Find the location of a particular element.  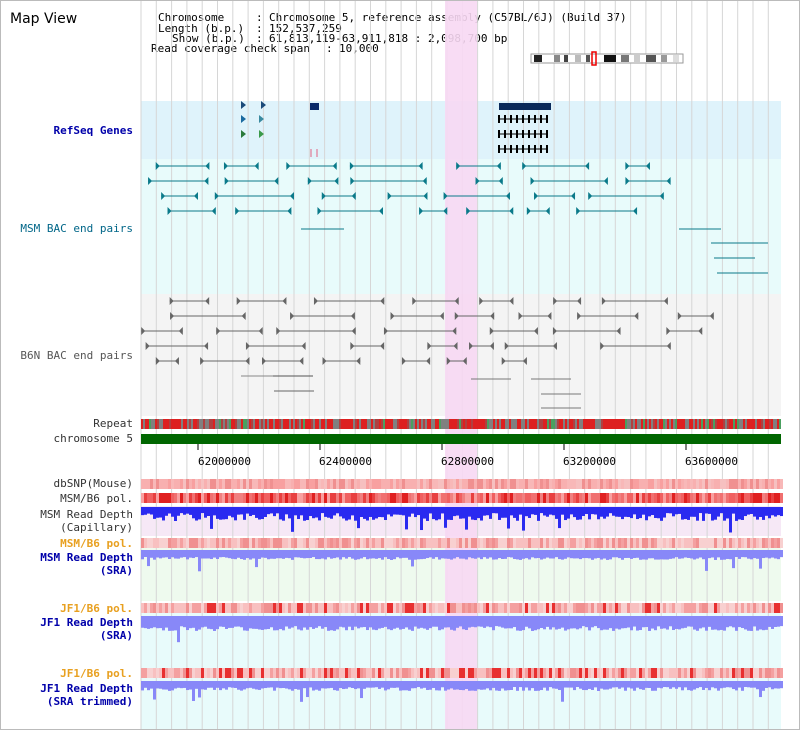

track-label-msm-bac: MSM BAC end pairs is located at coordinates (76, 228).